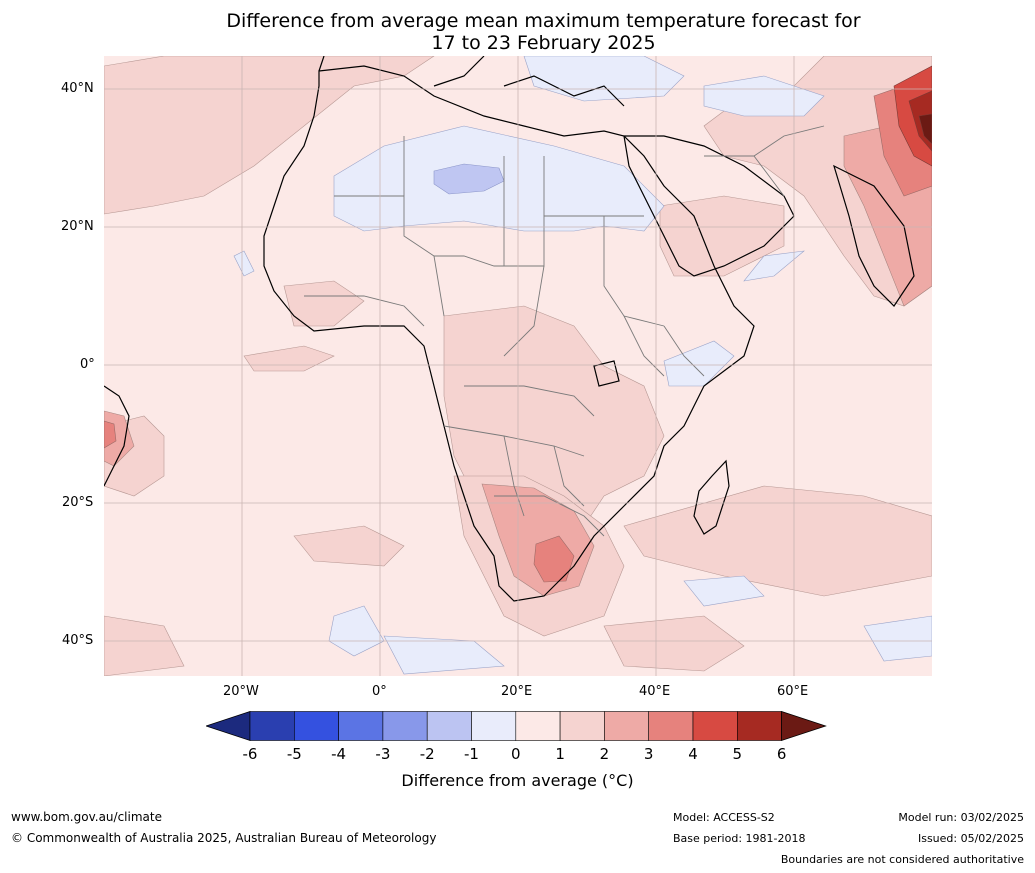  What do you see at coordinates (379, 691) in the screenshot?
I see `lon-label-0: 0°` at bounding box center [379, 691].